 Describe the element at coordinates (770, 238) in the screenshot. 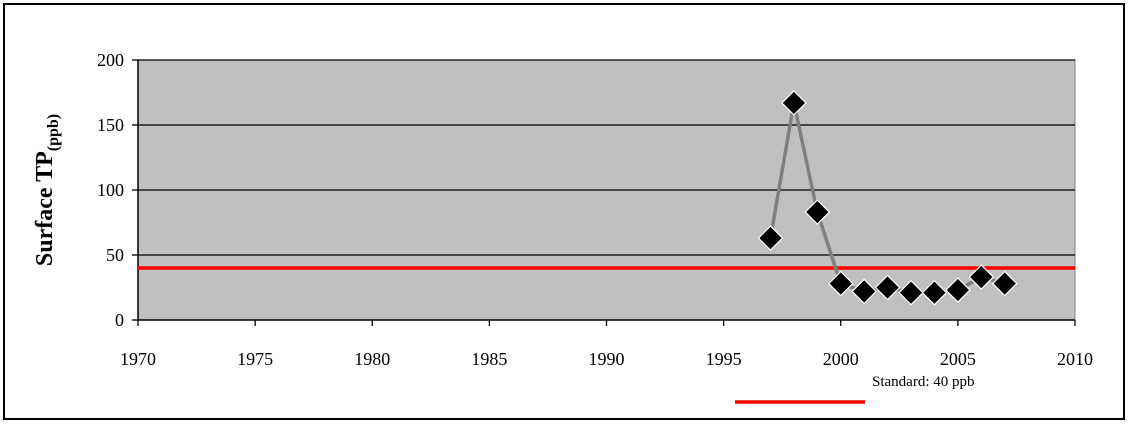

I see `data-point-1997` at that location.